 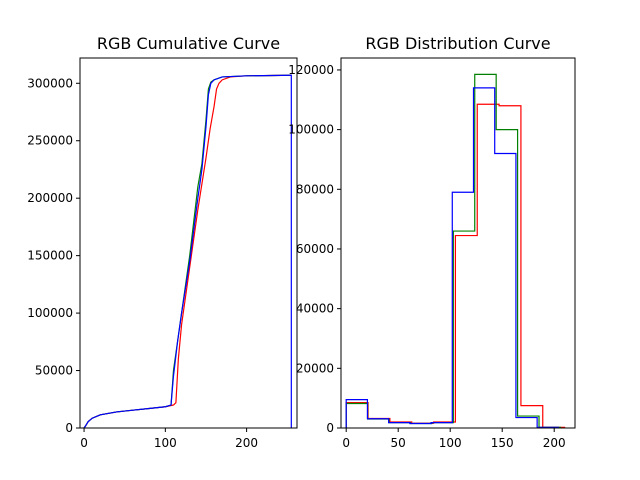 I want to click on y-tick-label: 80000, so click(x=315, y=189).